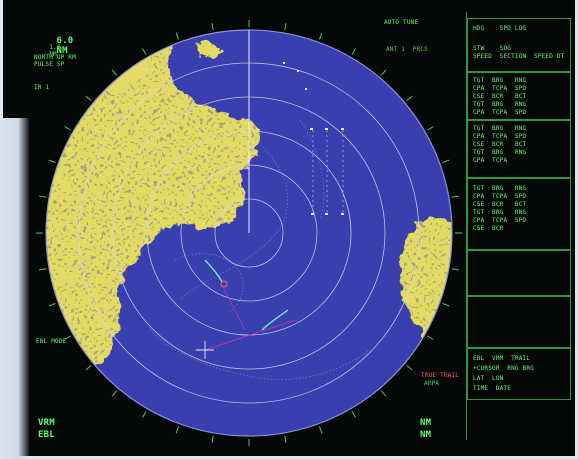 This screenshot has width=578, height=459. I want to click on trail-mode-indicator: TRUE TRAIL, so click(440, 375).